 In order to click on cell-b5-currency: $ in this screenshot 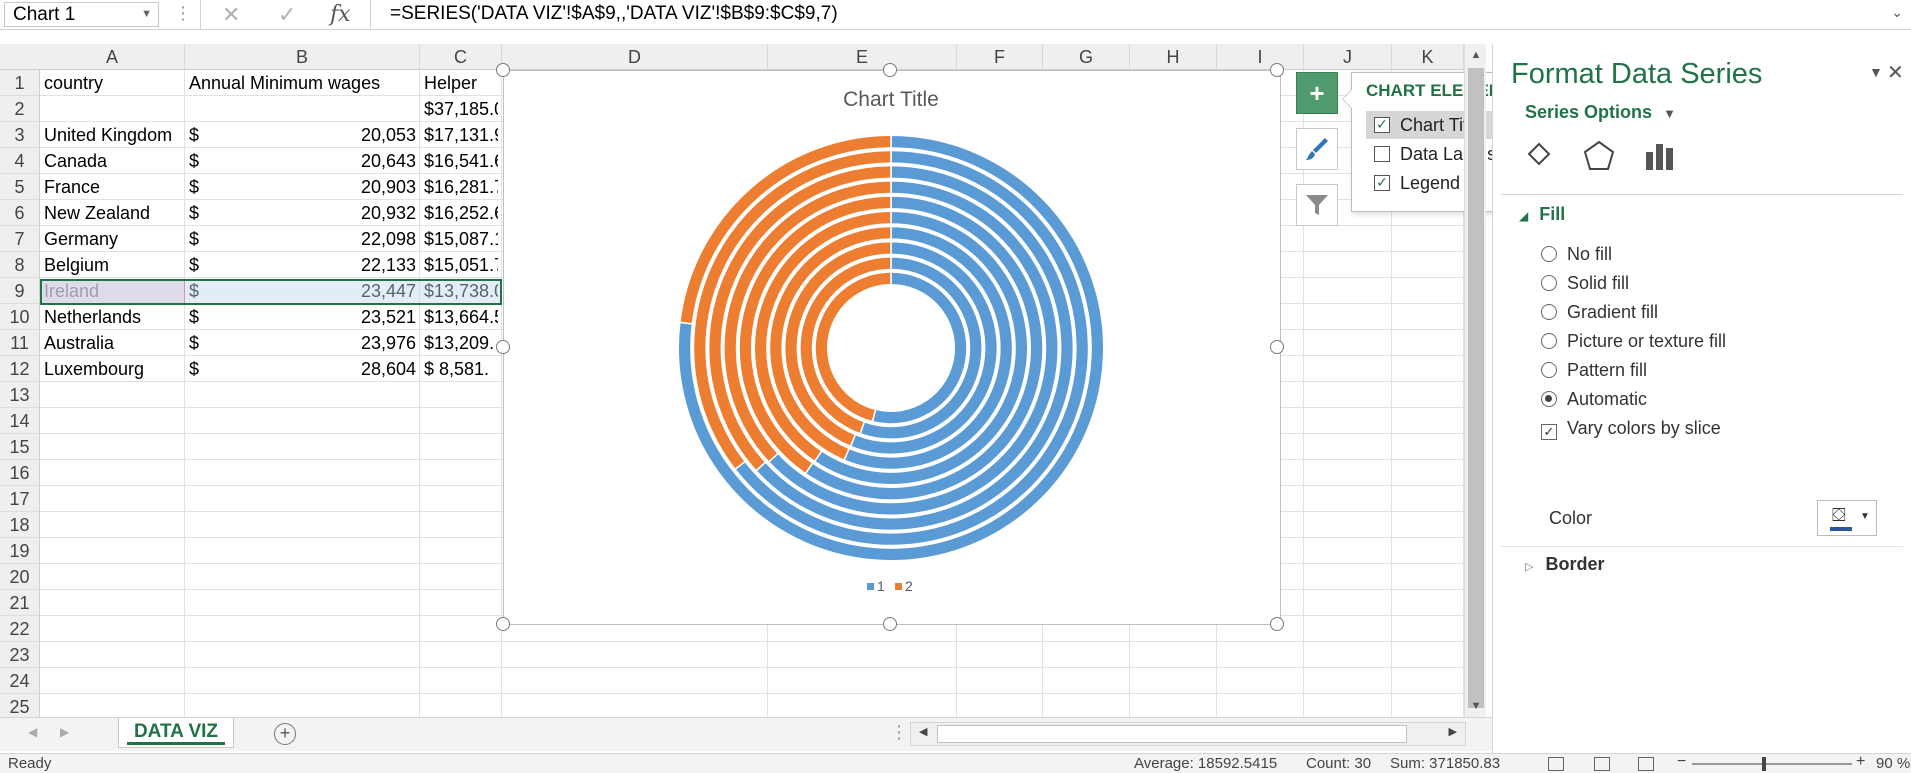, I will do `click(194, 187)`.